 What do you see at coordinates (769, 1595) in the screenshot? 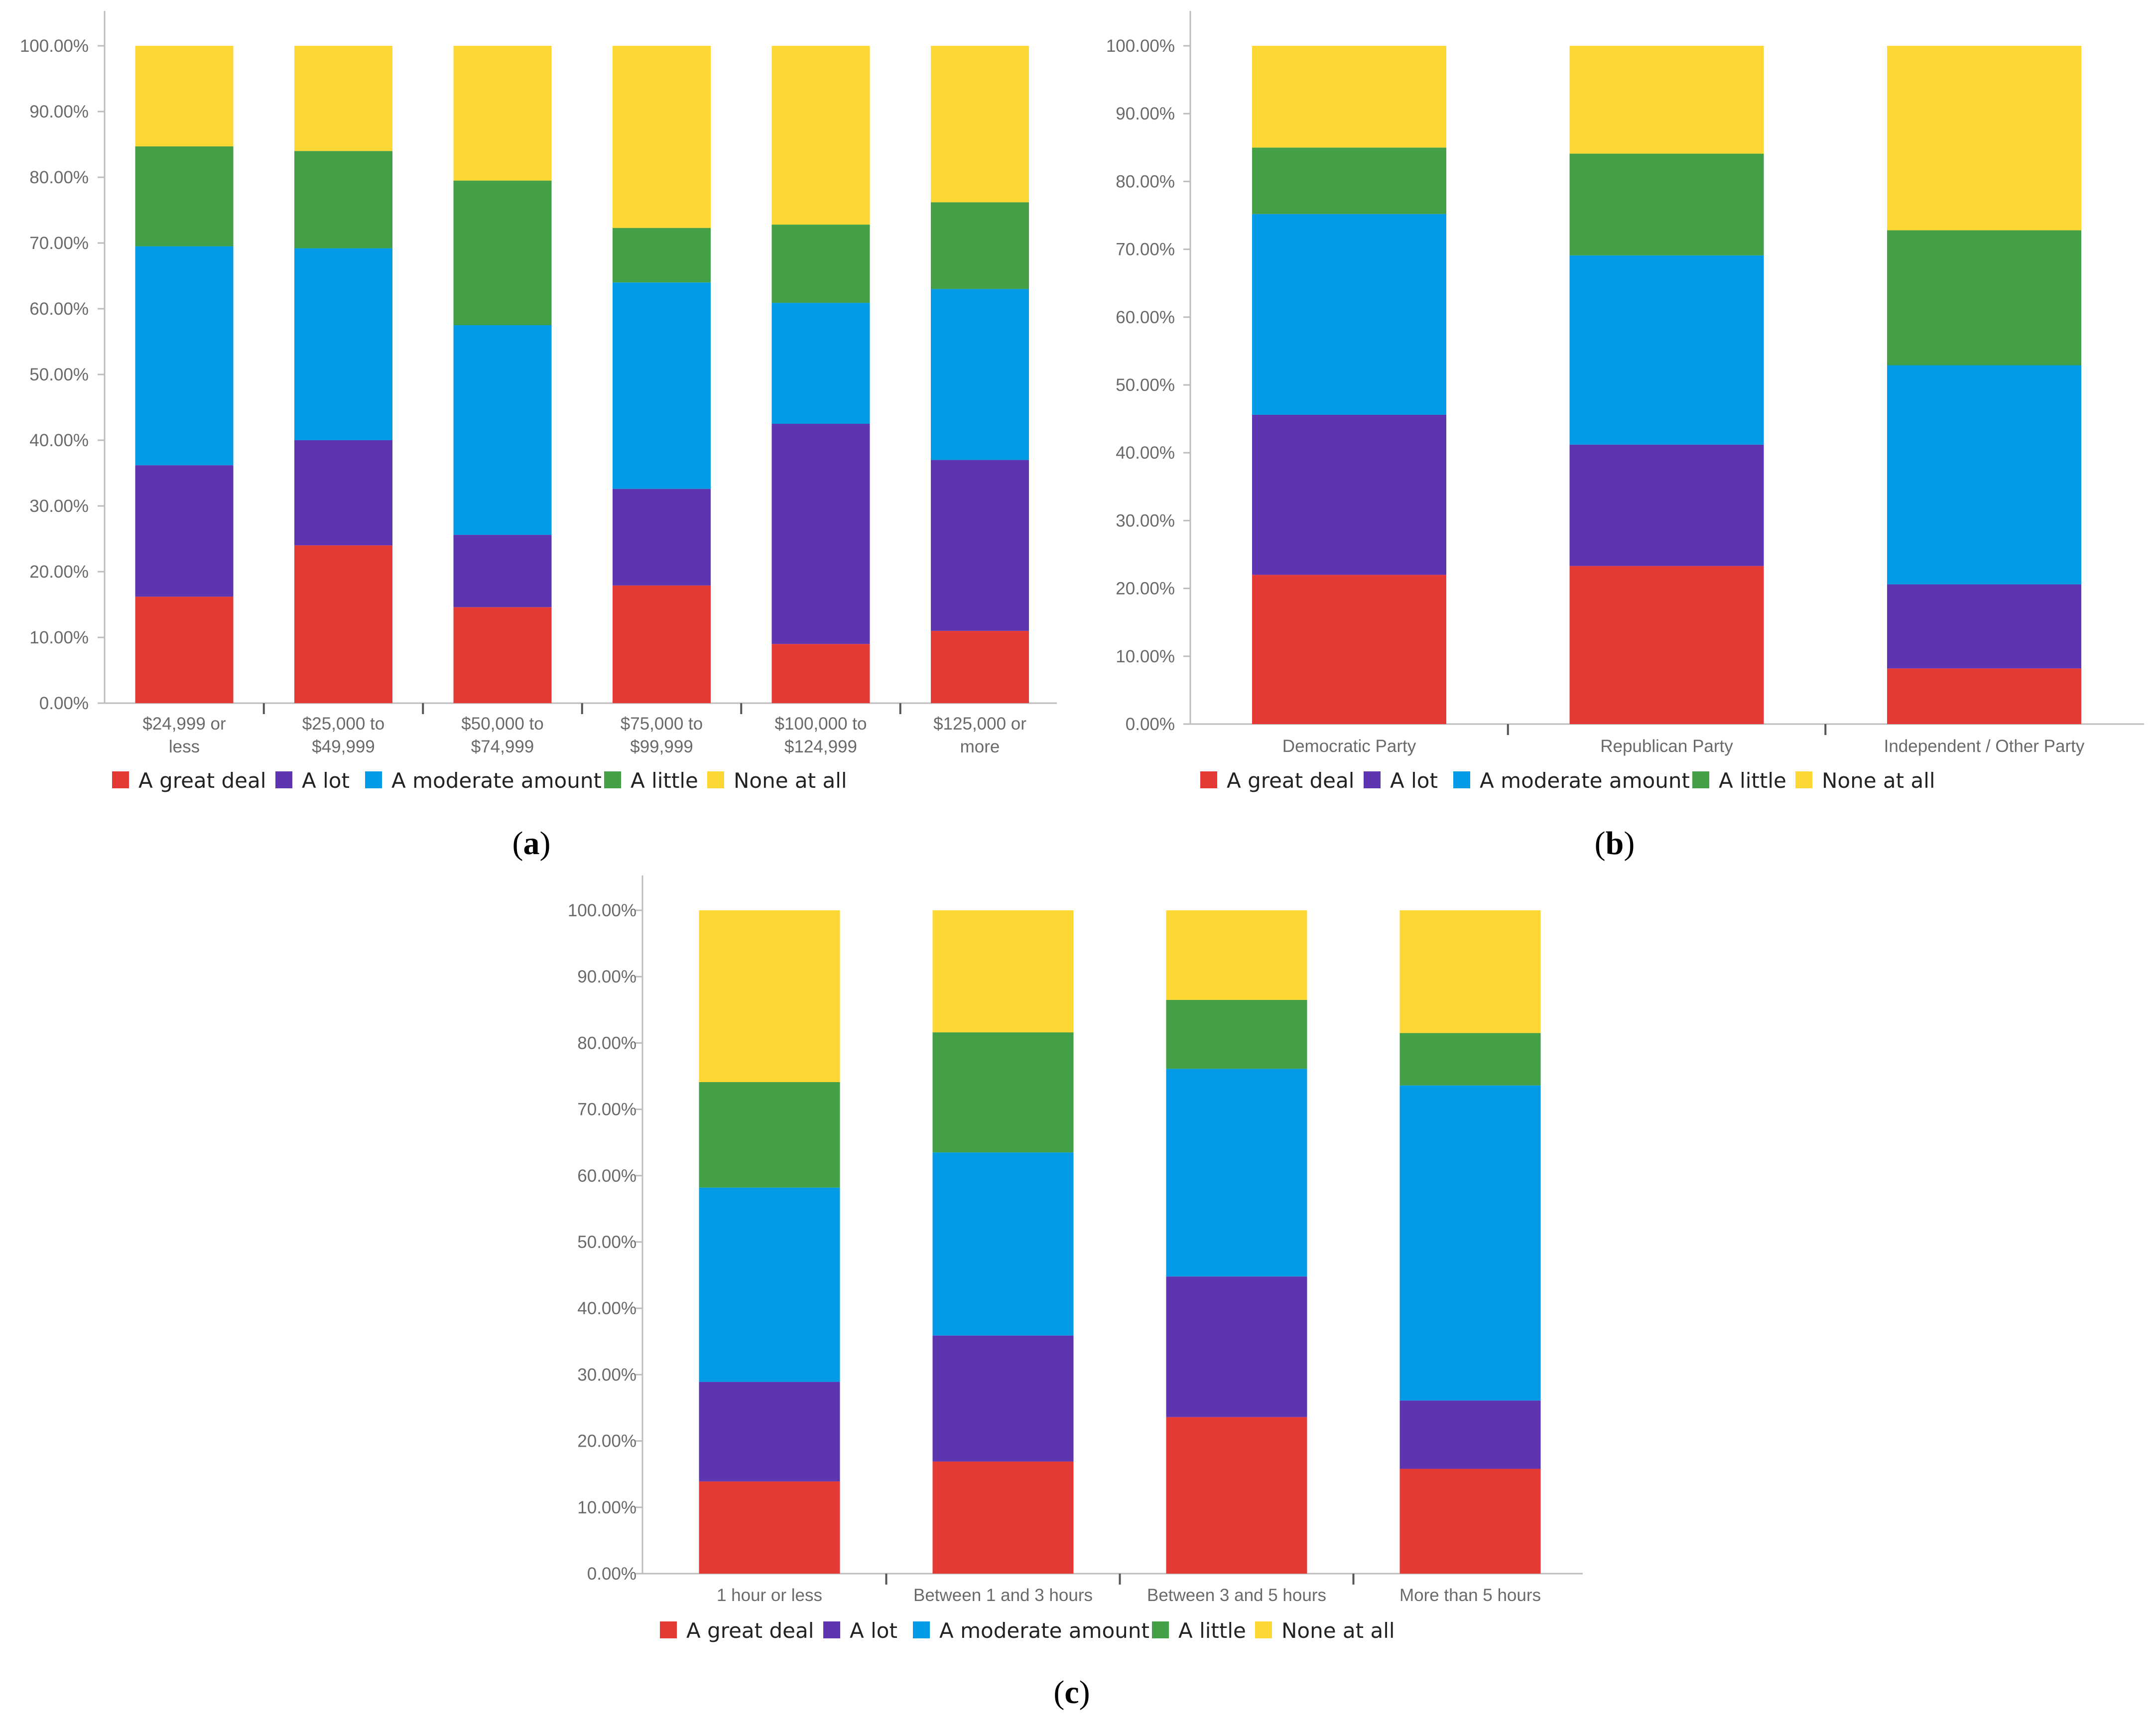
I see `x-category-label: 1 hour or less` at bounding box center [769, 1595].